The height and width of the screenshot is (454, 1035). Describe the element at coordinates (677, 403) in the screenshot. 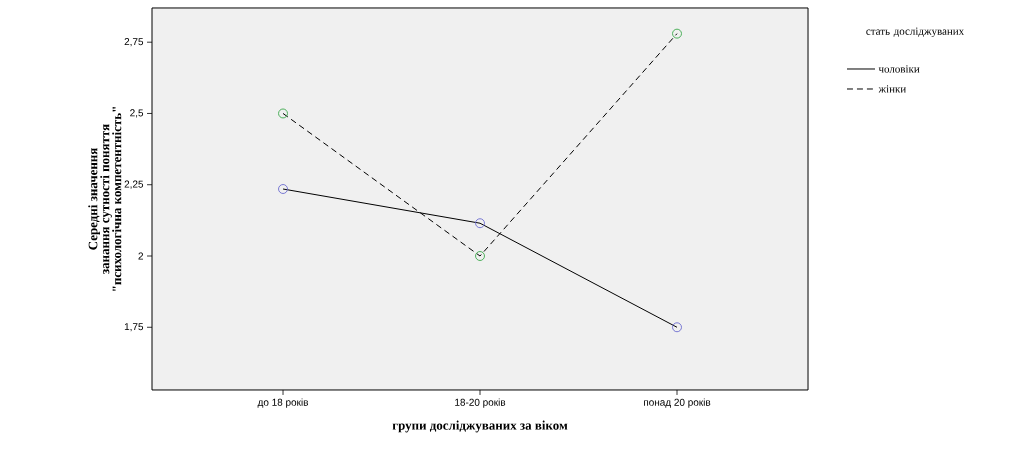

I see `x-tick-label: понад 20 років` at that location.